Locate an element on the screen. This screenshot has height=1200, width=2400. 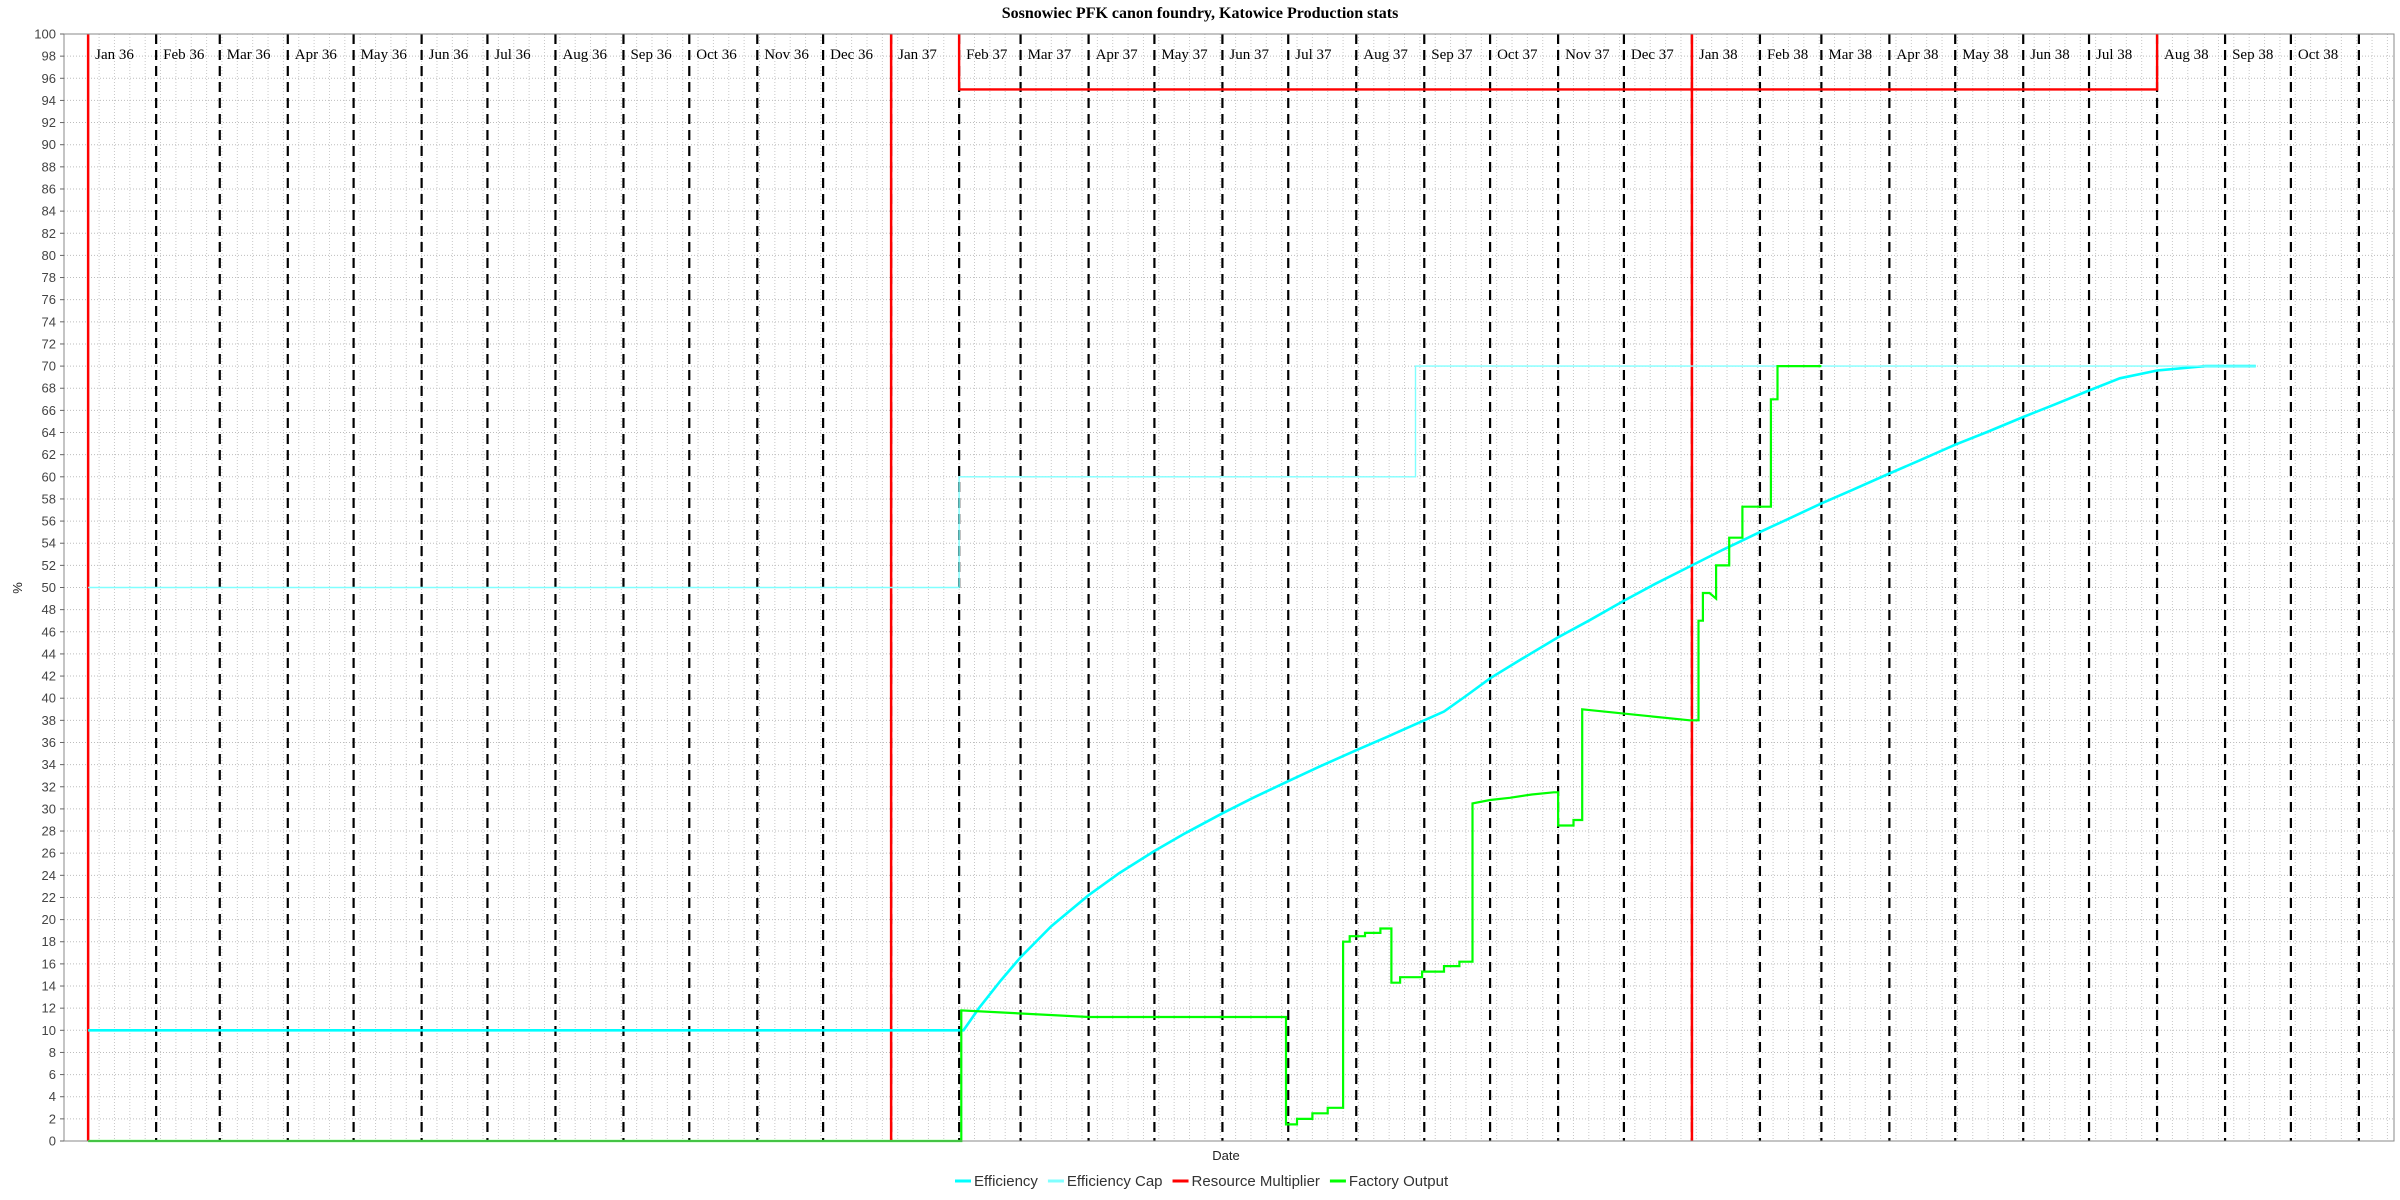
y-tick-label: 2 is located at coordinates (52, 1118).